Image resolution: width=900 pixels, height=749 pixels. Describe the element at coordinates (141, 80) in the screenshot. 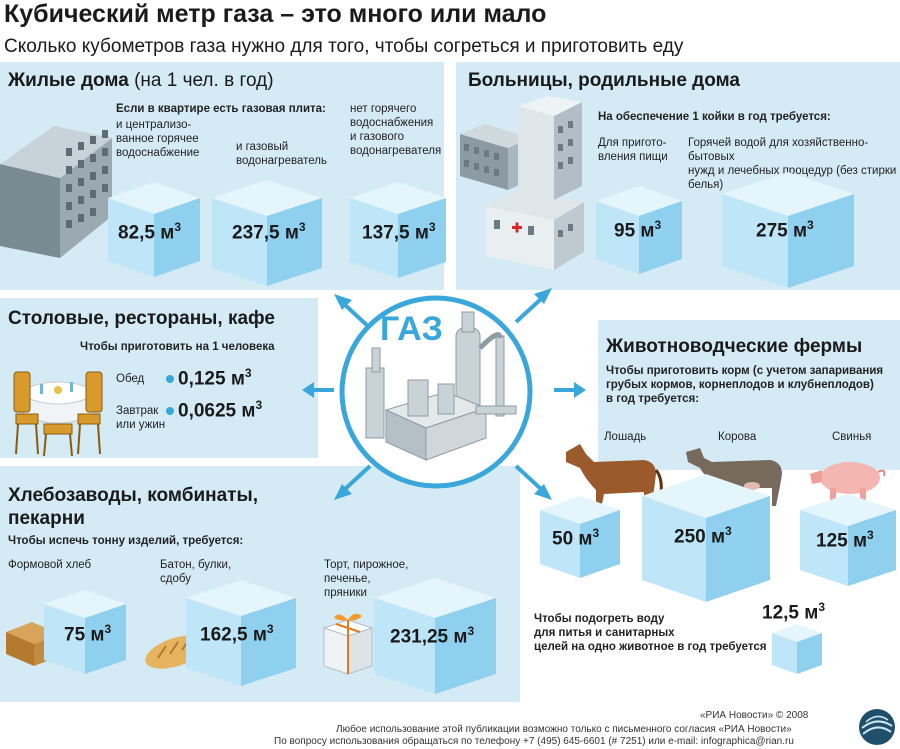

I see `residential-title: Жилые дома (на 1 чел. в год)` at that location.